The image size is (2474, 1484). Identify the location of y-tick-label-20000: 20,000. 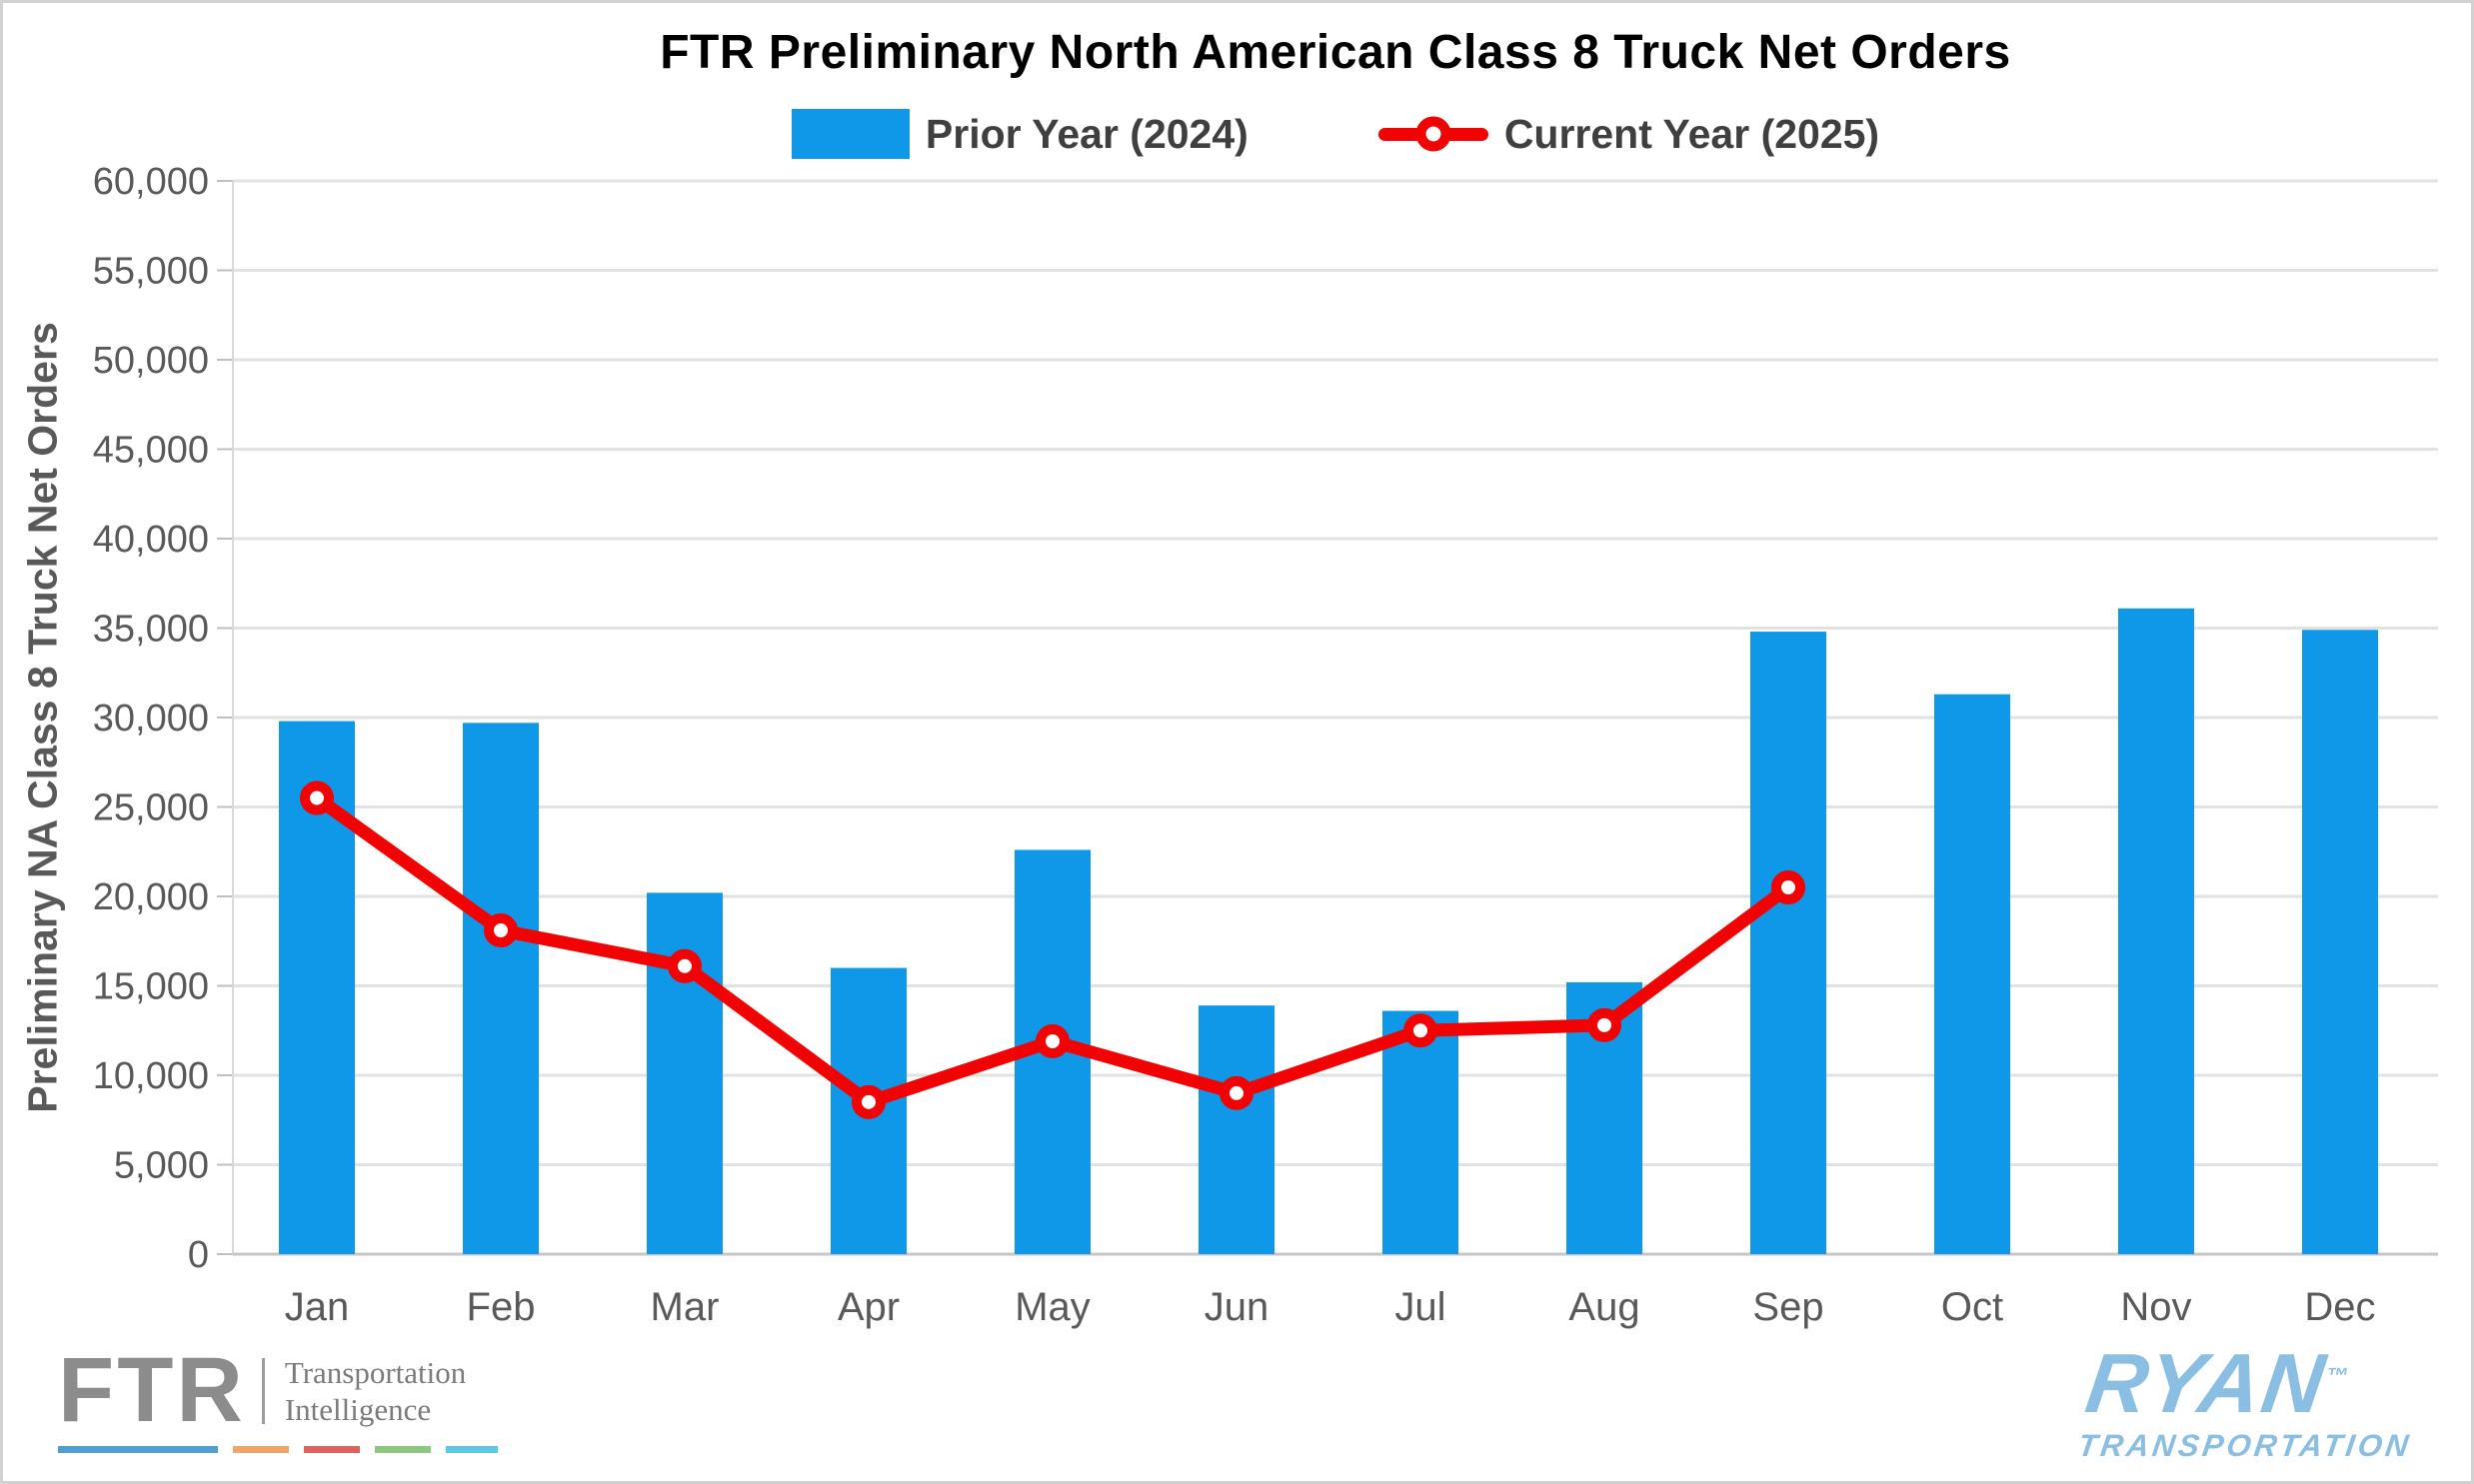
(151, 897).